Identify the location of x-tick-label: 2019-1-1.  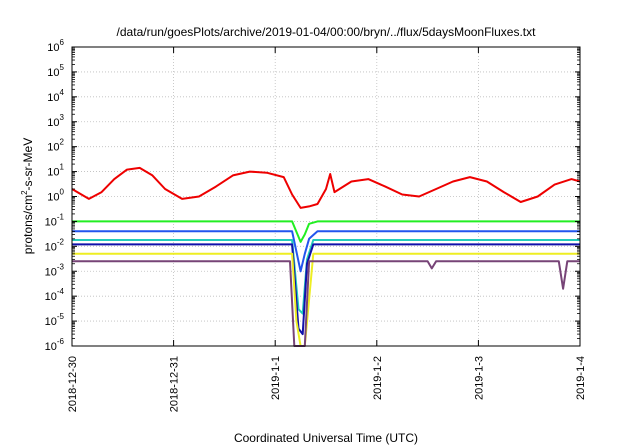
(276, 378).